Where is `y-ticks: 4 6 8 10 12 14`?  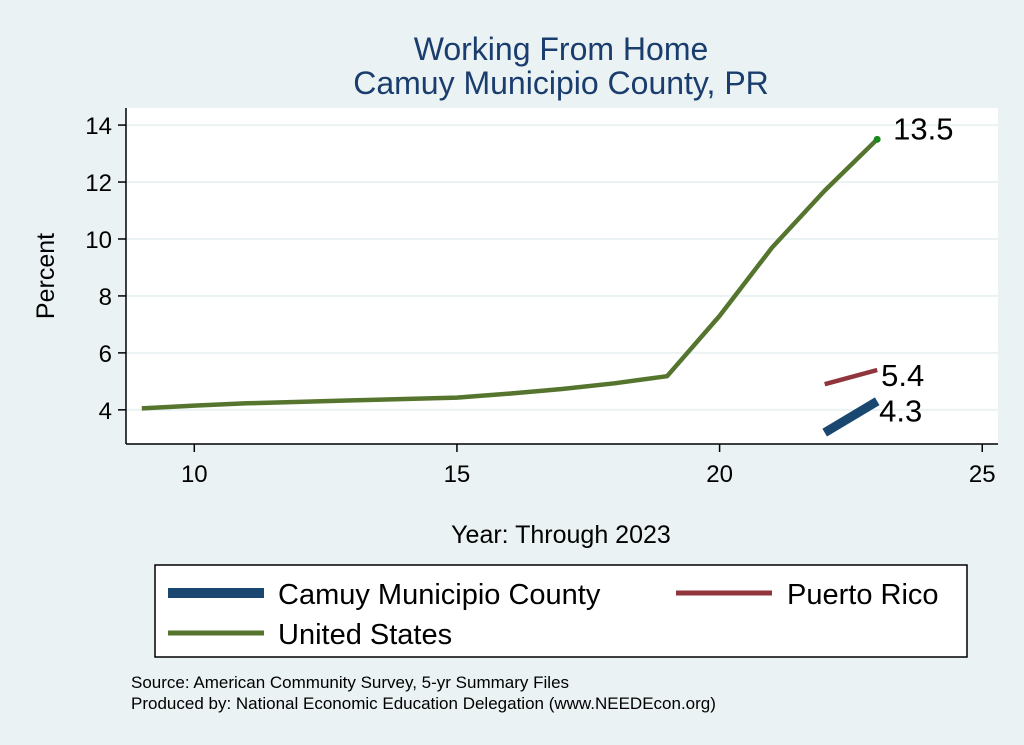 y-ticks: 4 6 8 10 12 14 is located at coordinates (105, 269).